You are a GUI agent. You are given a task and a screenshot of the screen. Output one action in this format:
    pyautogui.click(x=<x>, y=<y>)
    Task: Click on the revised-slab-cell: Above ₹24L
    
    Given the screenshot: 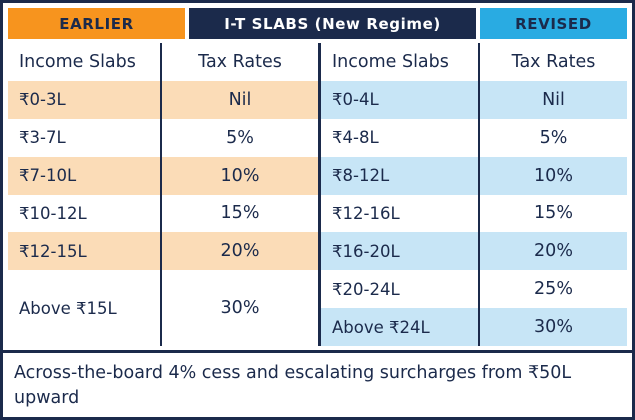 What is the action you would take?
    pyautogui.click(x=399, y=327)
    